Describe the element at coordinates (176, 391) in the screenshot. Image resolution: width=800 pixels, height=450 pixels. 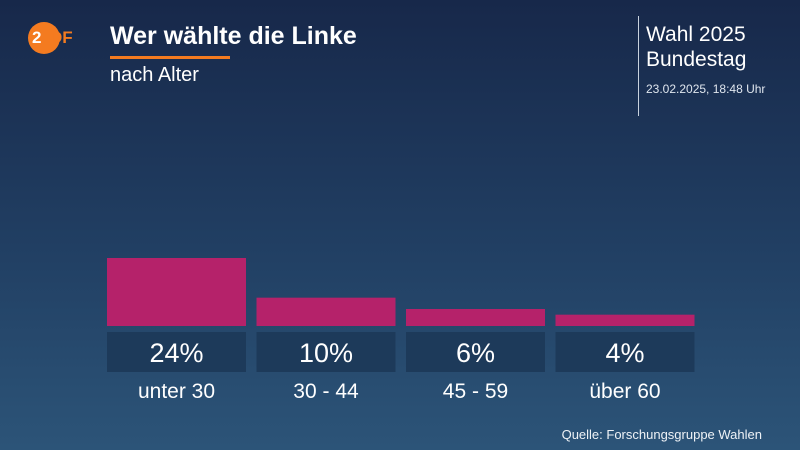
I see `category-label-0: unter 30` at that location.